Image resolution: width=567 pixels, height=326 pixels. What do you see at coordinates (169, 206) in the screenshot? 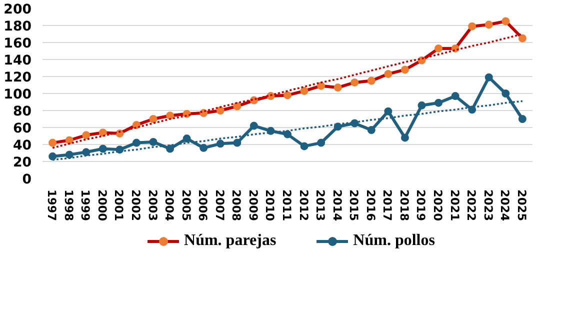
I see `x-tick-label: 2004` at bounding box center [169, 206].